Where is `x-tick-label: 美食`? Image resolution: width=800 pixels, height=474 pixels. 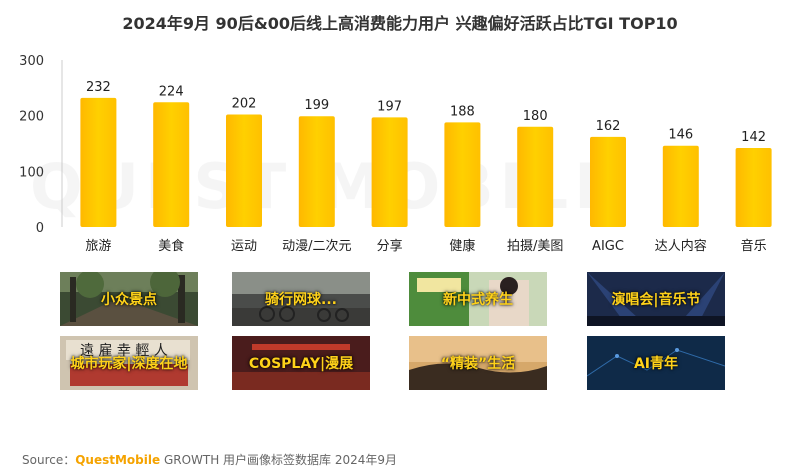
x-tick-label: 美食 is located at coordinates (171, 246).